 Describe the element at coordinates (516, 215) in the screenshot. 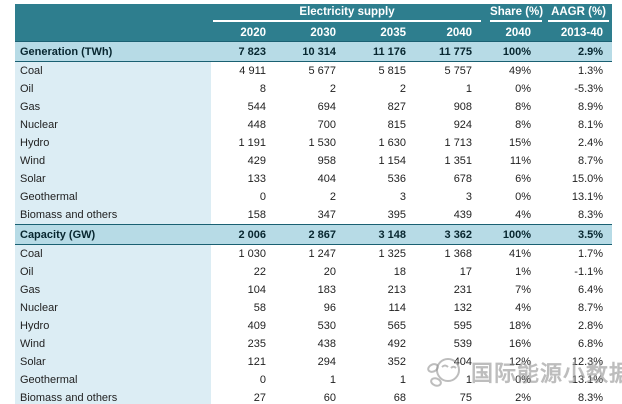

I see `row-value: 4%` at that location.